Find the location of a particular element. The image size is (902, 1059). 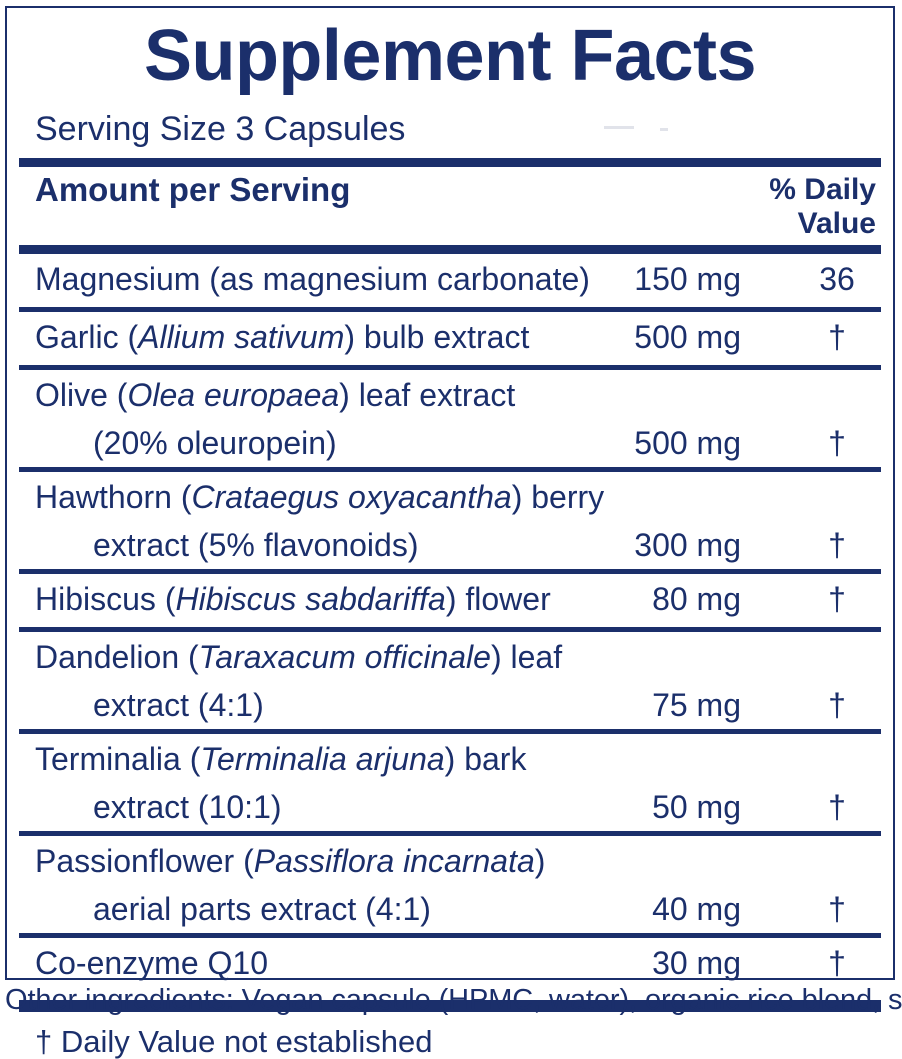

ingredient-name-text: Hibiscus ( is located at coordinates (105, 599).